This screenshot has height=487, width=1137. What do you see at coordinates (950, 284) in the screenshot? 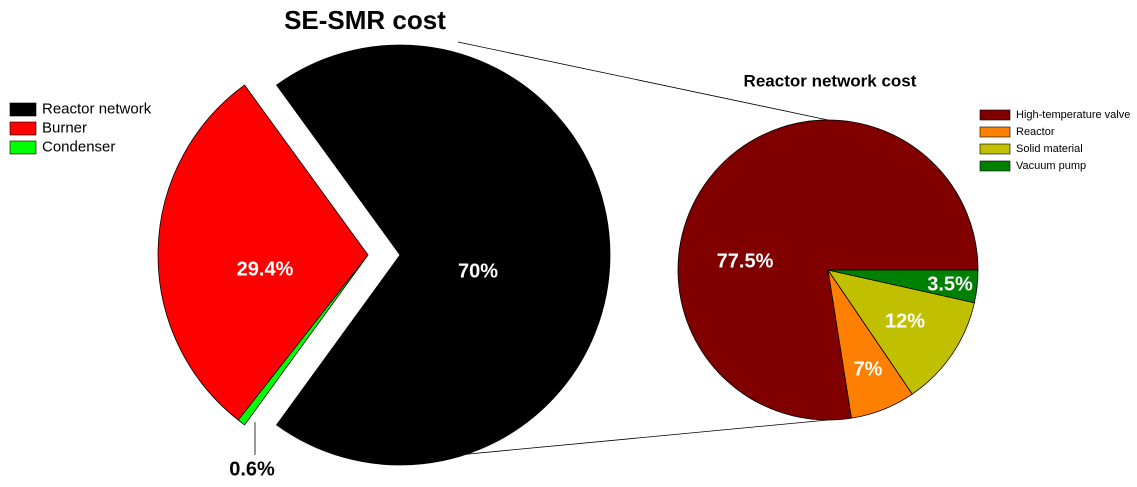
I see `data-label: 3.5%` at bounding box center [950, 284].